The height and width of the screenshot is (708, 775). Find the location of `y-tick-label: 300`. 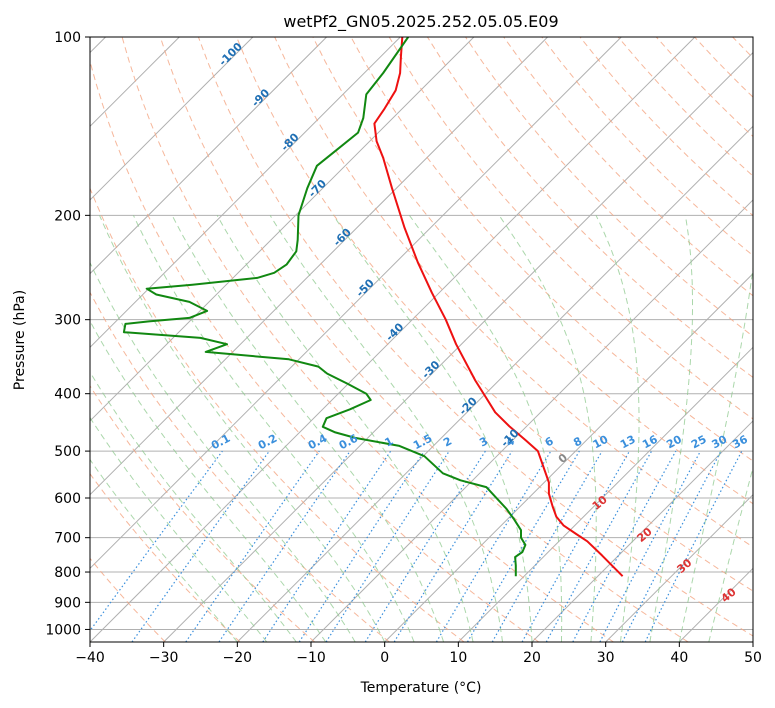

y-tick-label: 300 is located at coordinates (67, 321).